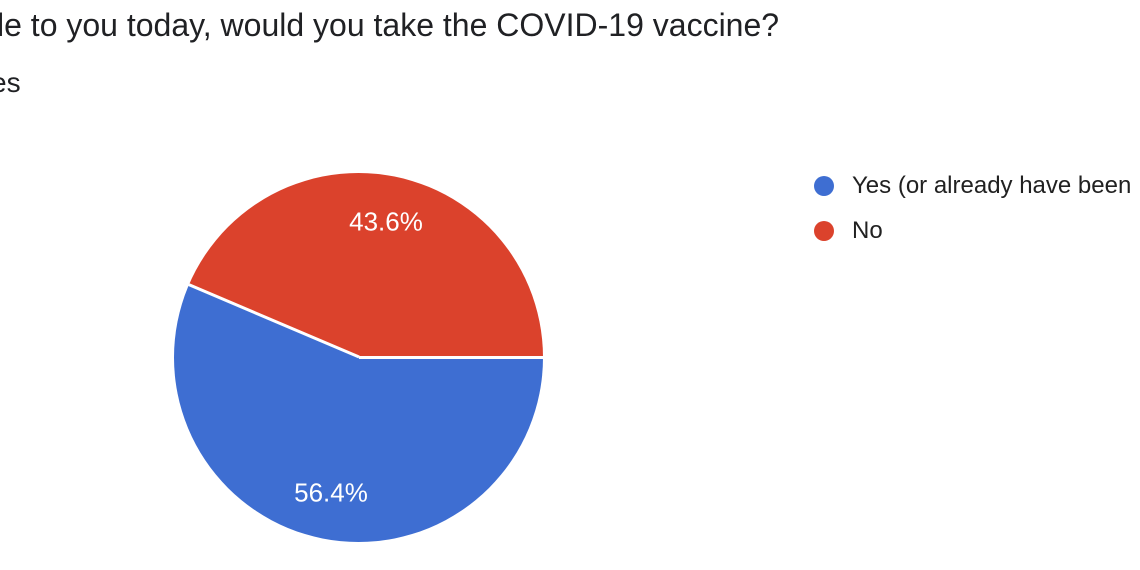  I want to click on legend-swatch-yes-icon, so click(824, 186).